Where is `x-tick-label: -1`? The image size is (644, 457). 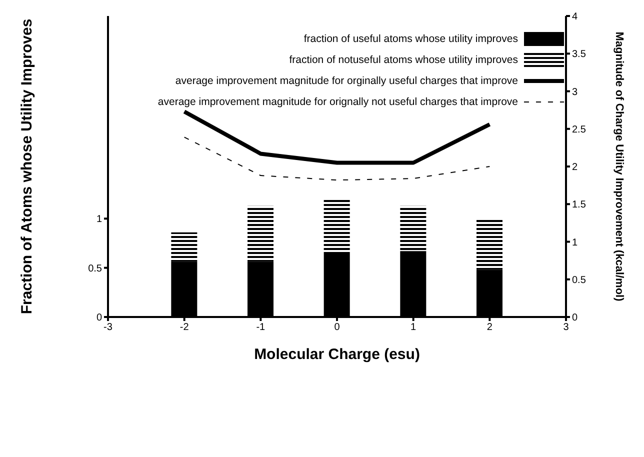
x-tick-label: -1 is located at coordinates (261, 328).